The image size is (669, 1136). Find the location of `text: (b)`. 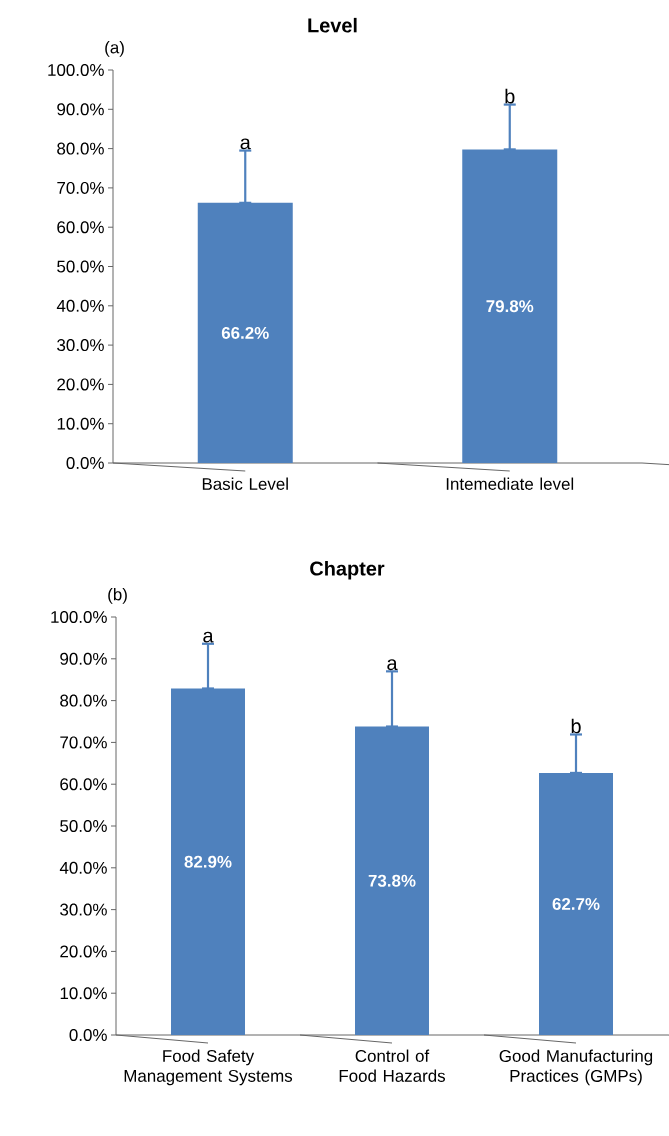

text: (b) is located at coordinates (117, 596).